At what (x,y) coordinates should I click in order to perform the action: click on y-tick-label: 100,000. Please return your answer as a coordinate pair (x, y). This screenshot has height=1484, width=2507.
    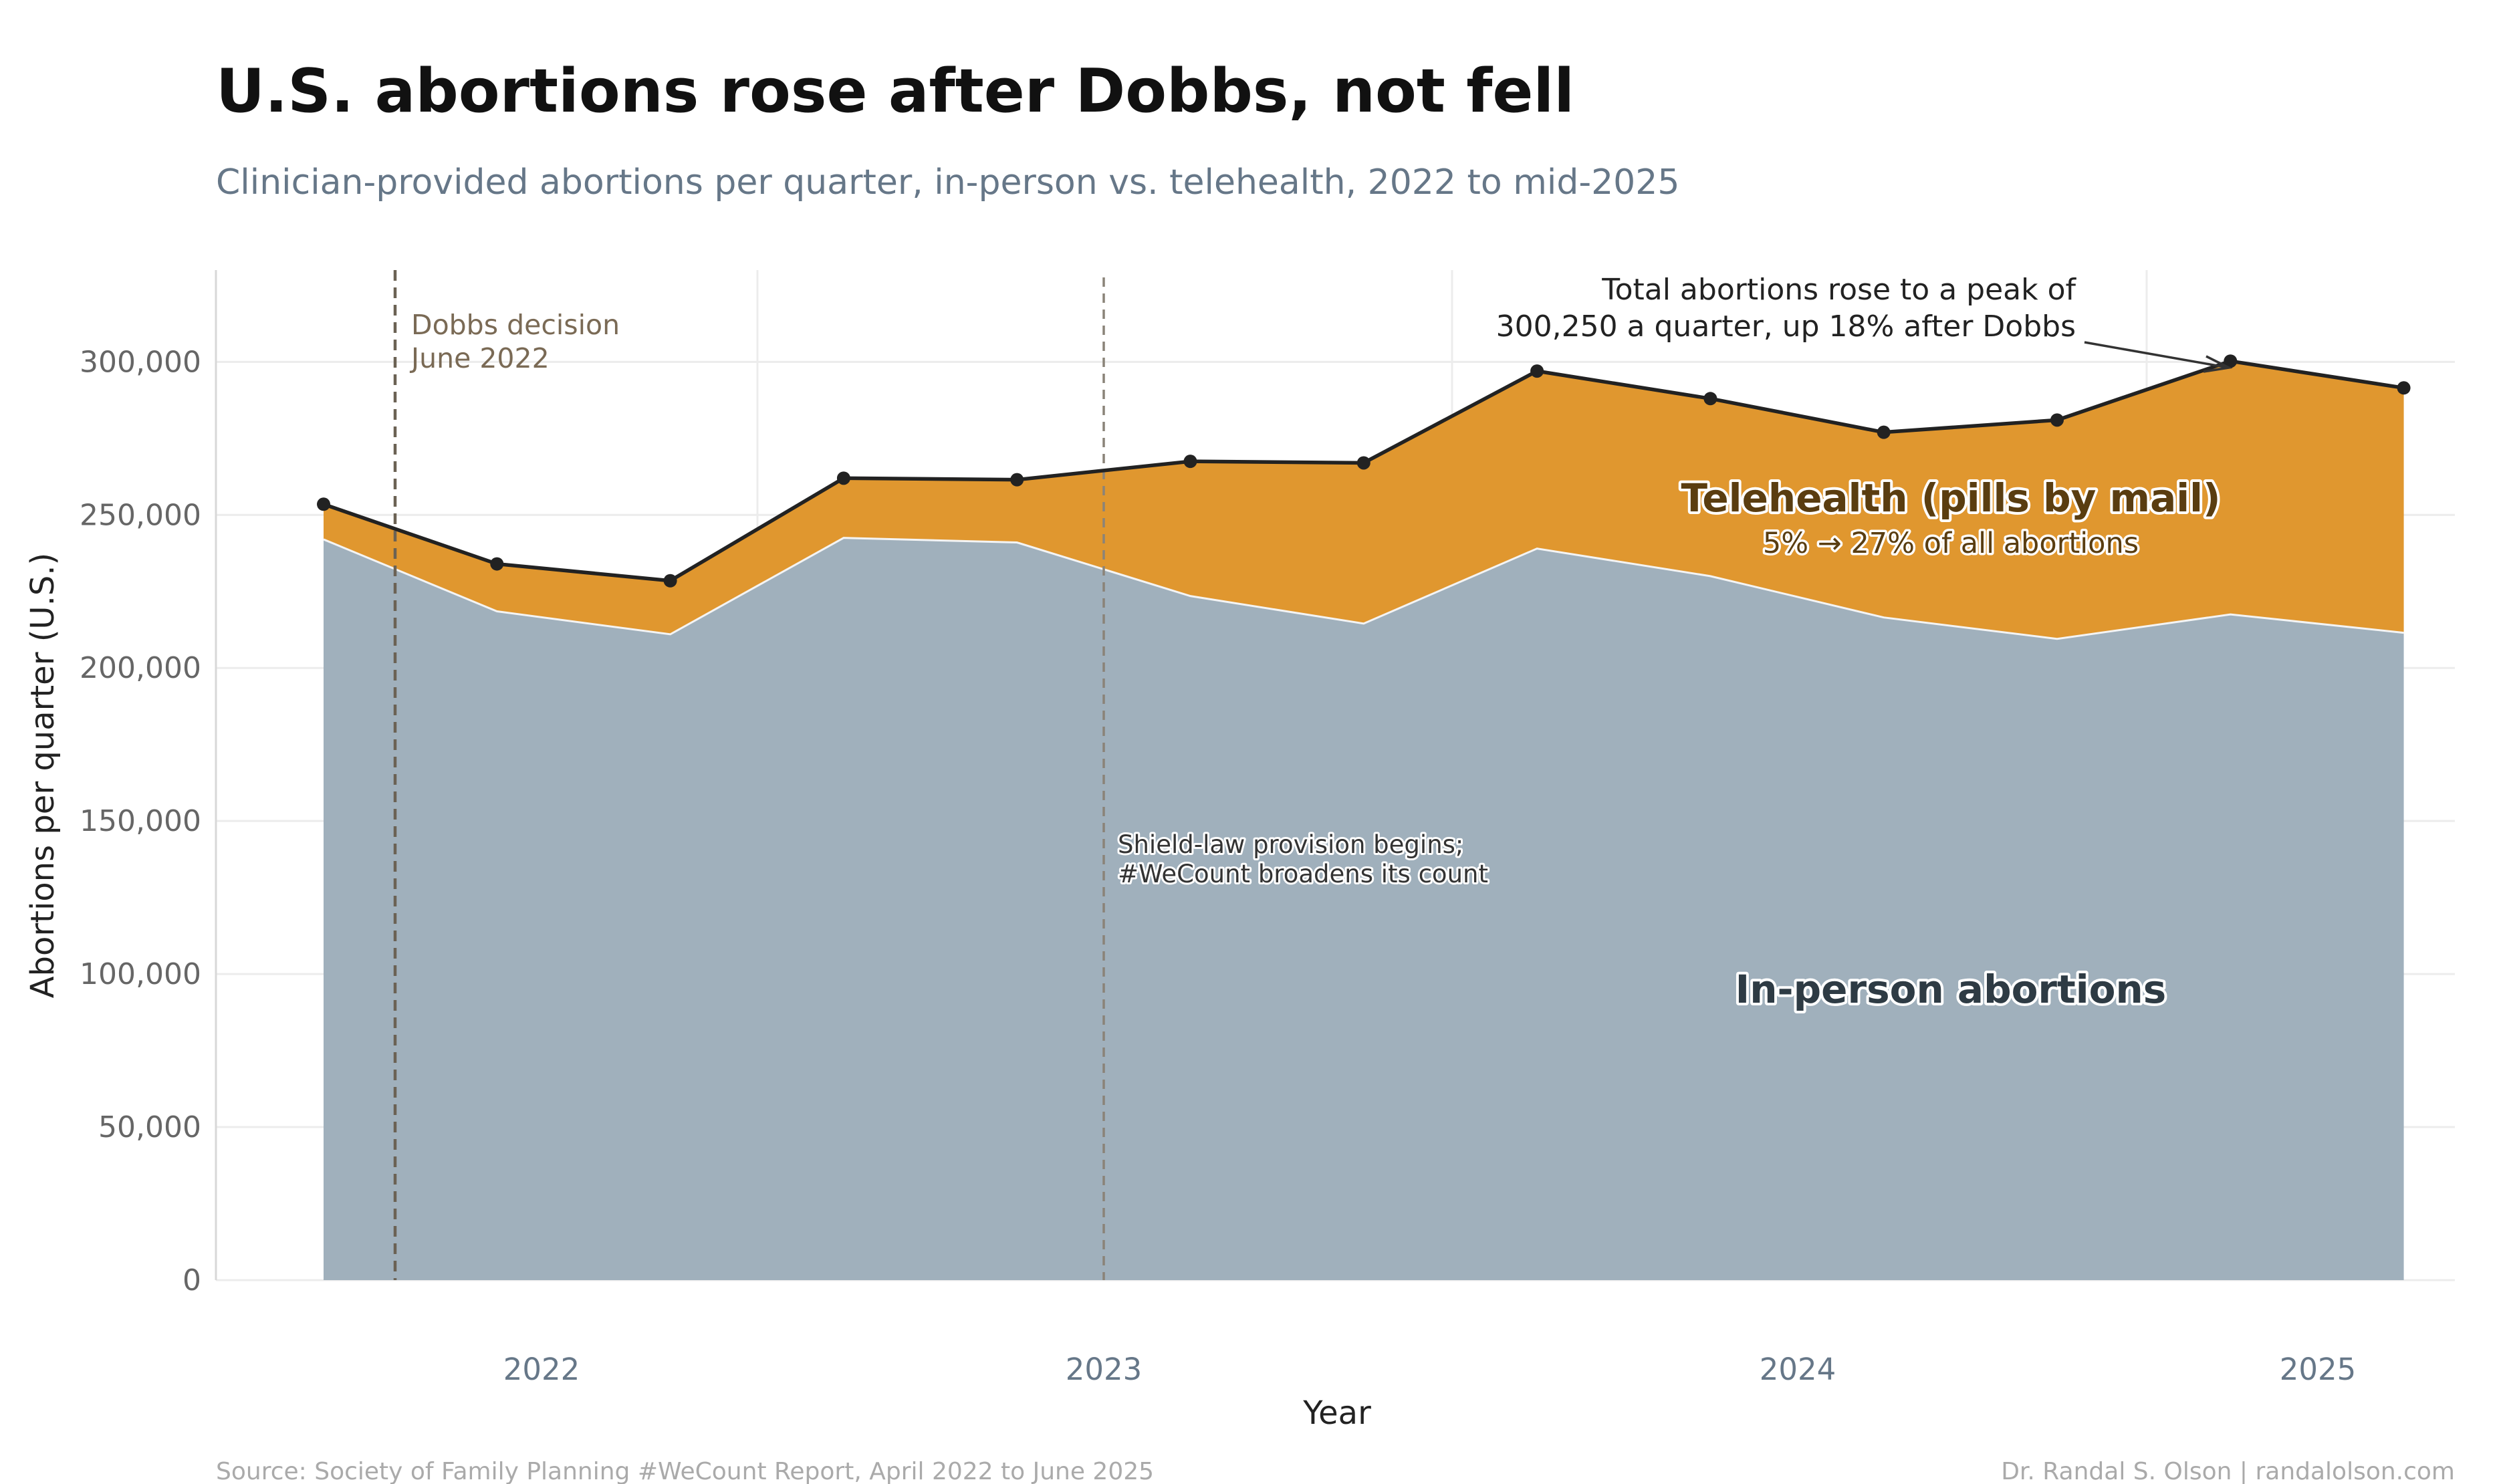
    Looking at the image, I should click on (140, 974).